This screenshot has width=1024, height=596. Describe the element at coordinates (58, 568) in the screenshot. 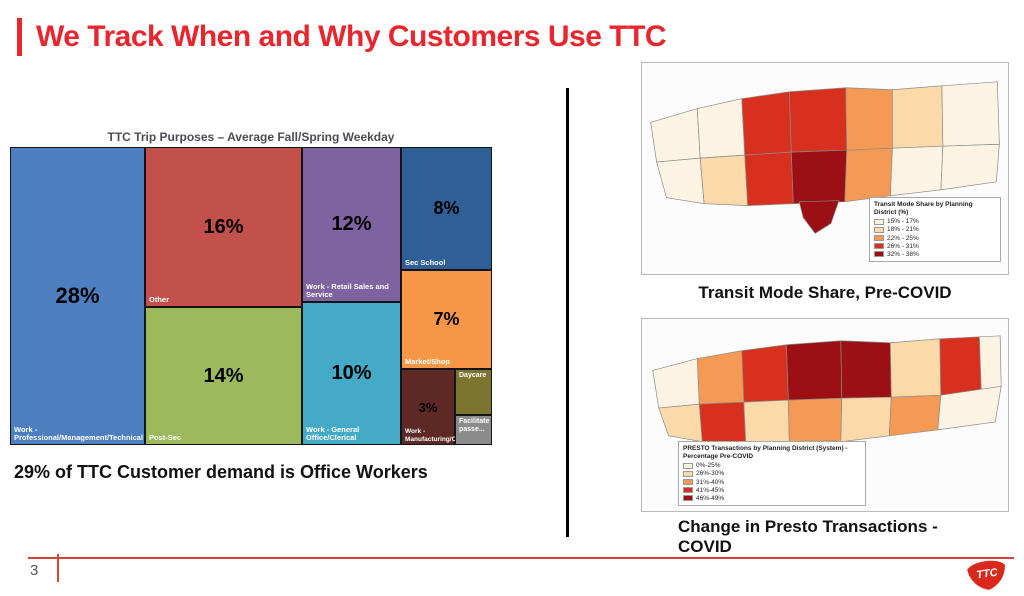

I see `footer-tick` at that location.